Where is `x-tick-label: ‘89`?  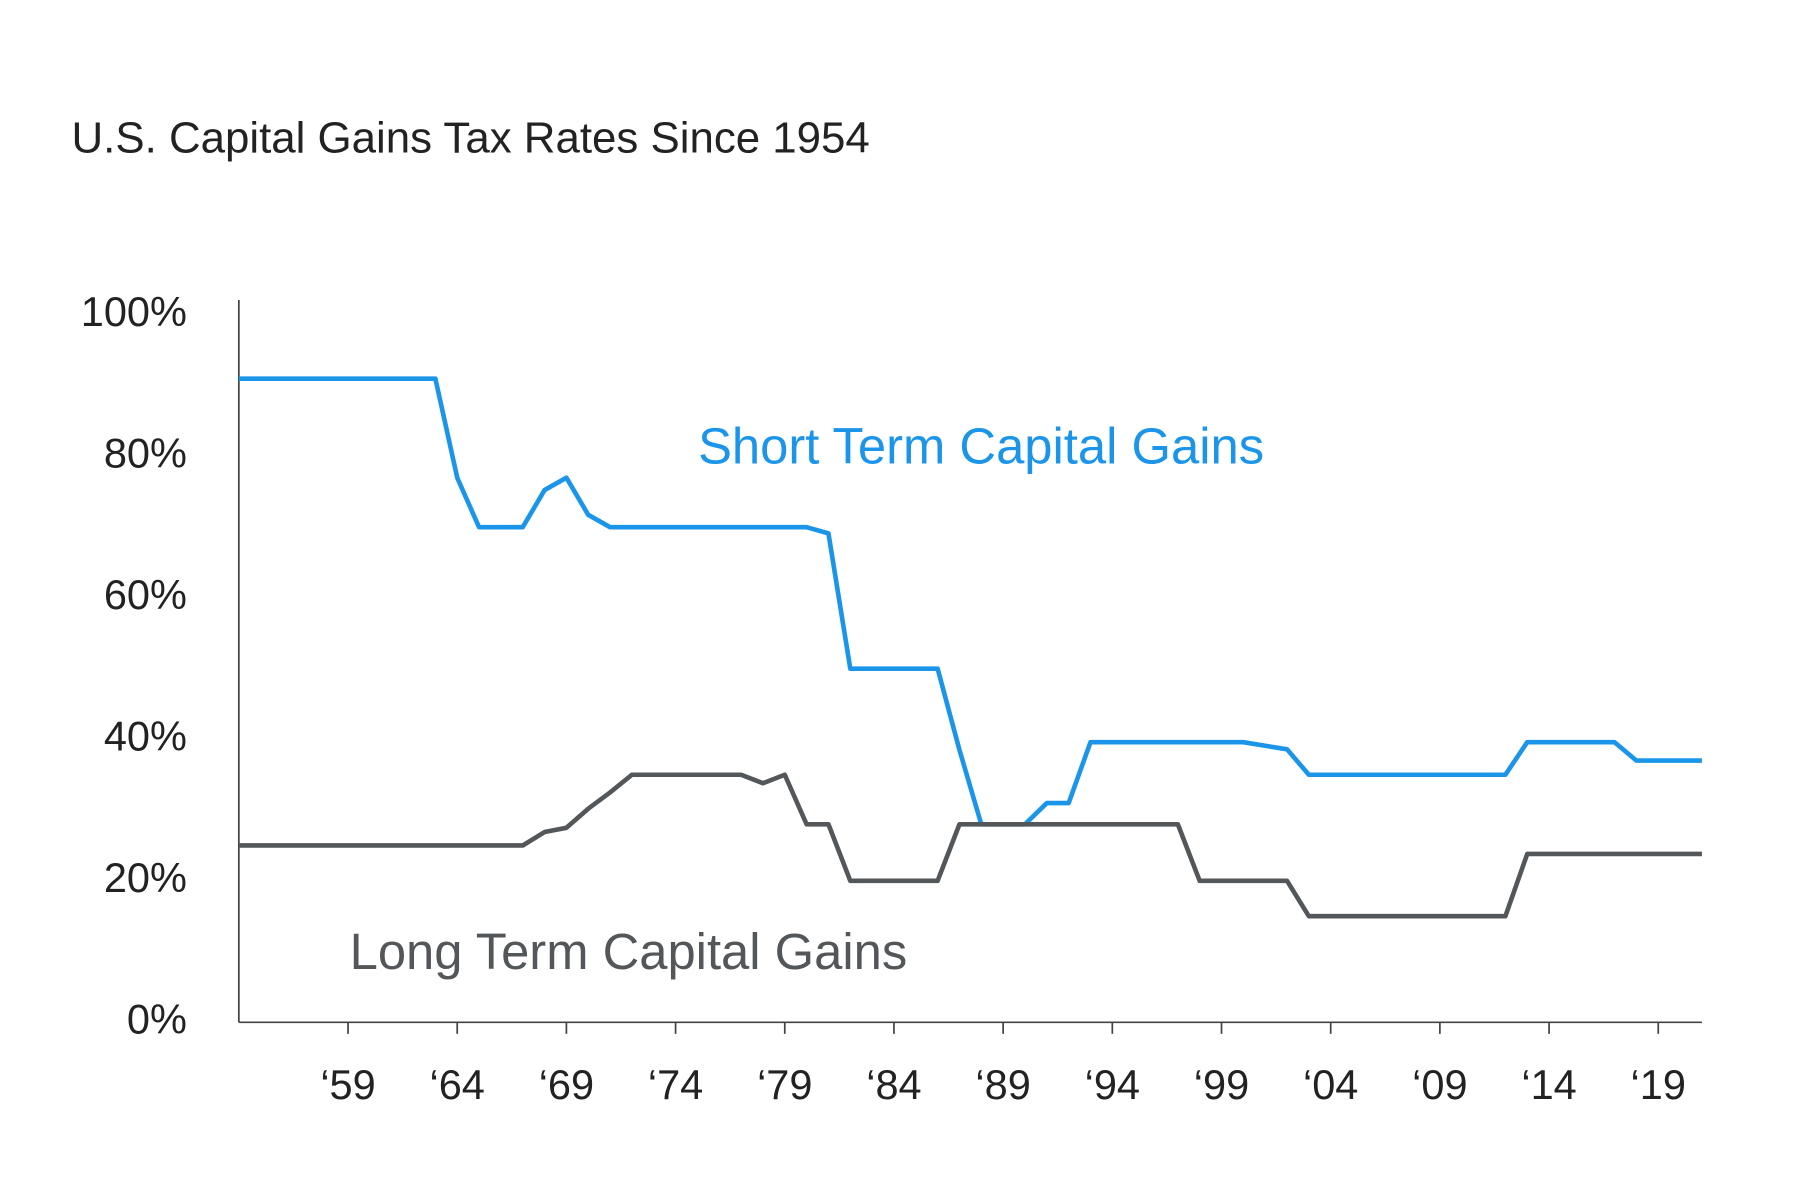 x-tick-label: ‘89 is located at coordinates (1002, 1084).